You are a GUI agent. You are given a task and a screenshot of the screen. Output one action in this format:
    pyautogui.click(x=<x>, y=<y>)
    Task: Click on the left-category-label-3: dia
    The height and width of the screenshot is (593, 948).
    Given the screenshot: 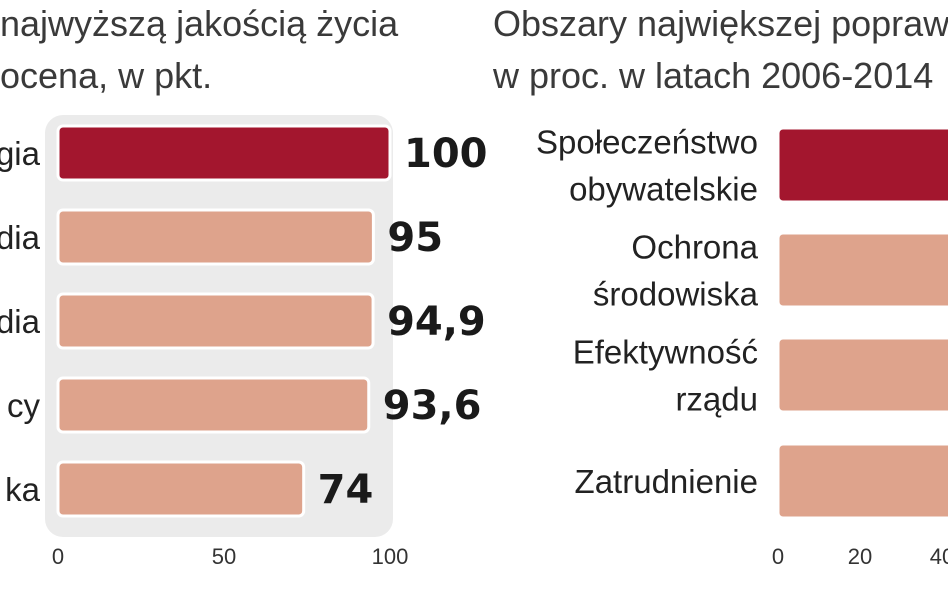 What is the action you would take?
    pyautogui.click(x=20, y=321)
    